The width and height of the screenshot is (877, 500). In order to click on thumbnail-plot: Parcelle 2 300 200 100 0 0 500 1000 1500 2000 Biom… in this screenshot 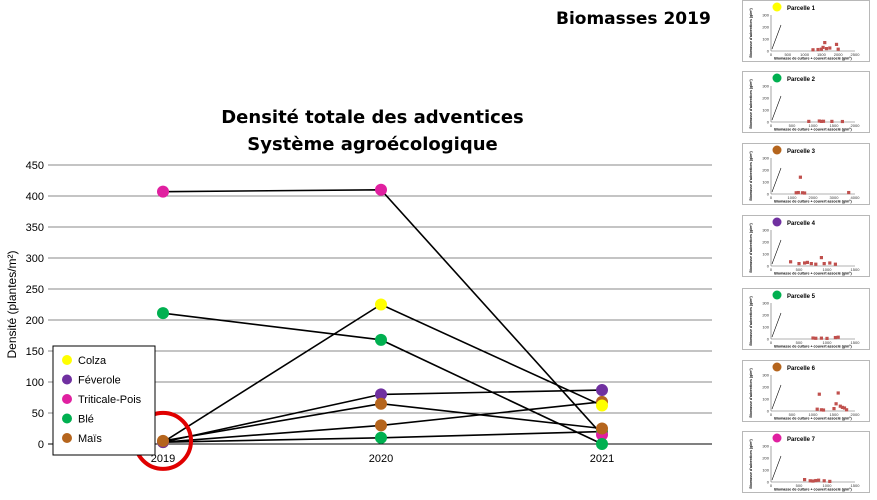, I will do `click(806, 102)`.